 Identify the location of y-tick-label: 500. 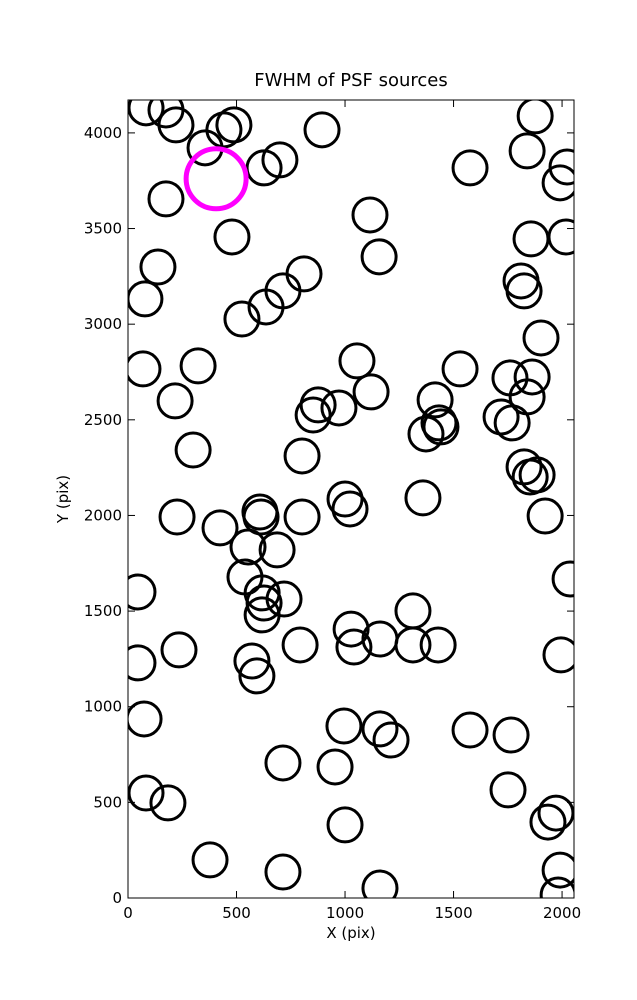
(107, 802).